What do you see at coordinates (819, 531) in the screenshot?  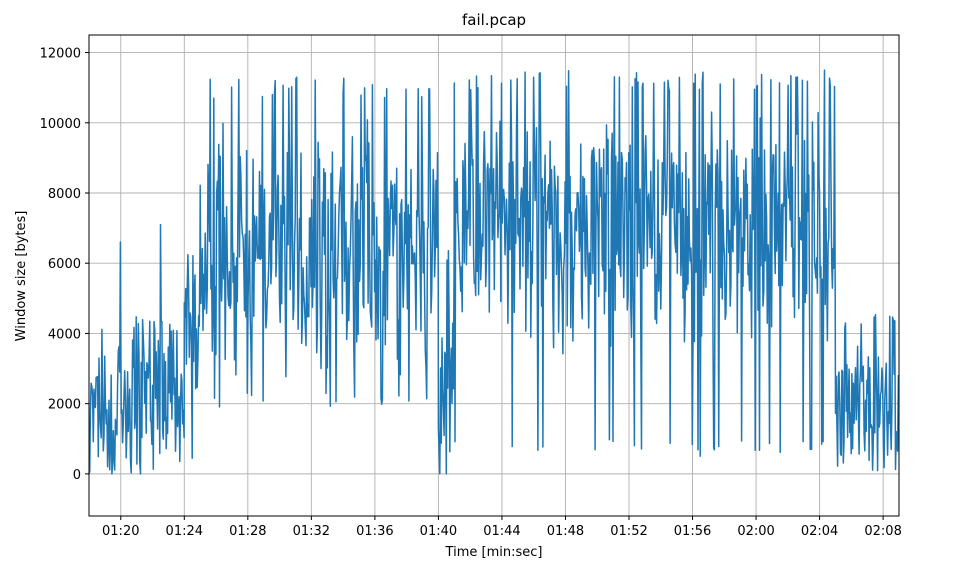 I see `x-tick-label: 02:04` at bounding box center [819, 531].